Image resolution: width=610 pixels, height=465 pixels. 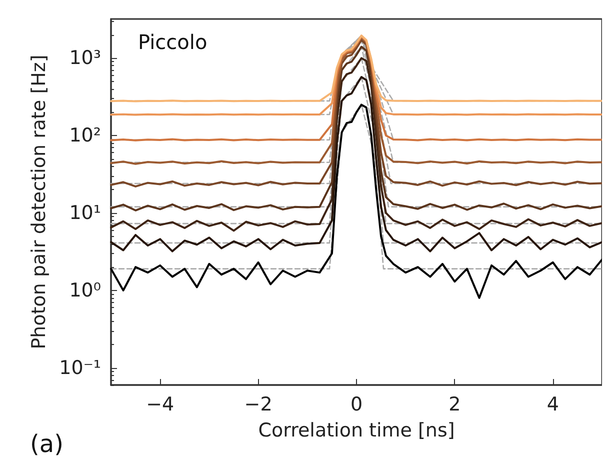 What do you see at coordinates (80, 367) in the screenshot?
I see `y-tick-label: 10⁻¹` at bounding box center [80, 367].